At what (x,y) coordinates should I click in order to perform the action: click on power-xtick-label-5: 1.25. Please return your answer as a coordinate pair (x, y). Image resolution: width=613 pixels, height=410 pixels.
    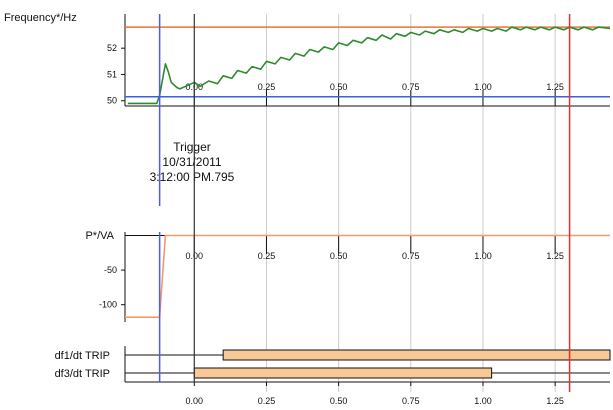
    Looking at the image, I should click on (555, 256).